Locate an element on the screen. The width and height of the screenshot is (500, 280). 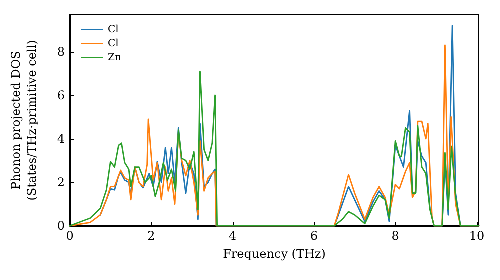
x-tick-label: 2 is located at coordinates (152, 236).